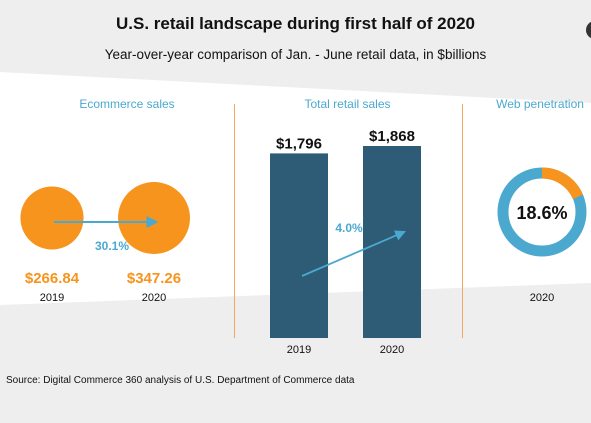 The image size is (591, 423). I want to click on web-penetration-share-slice, so click(542, 212).